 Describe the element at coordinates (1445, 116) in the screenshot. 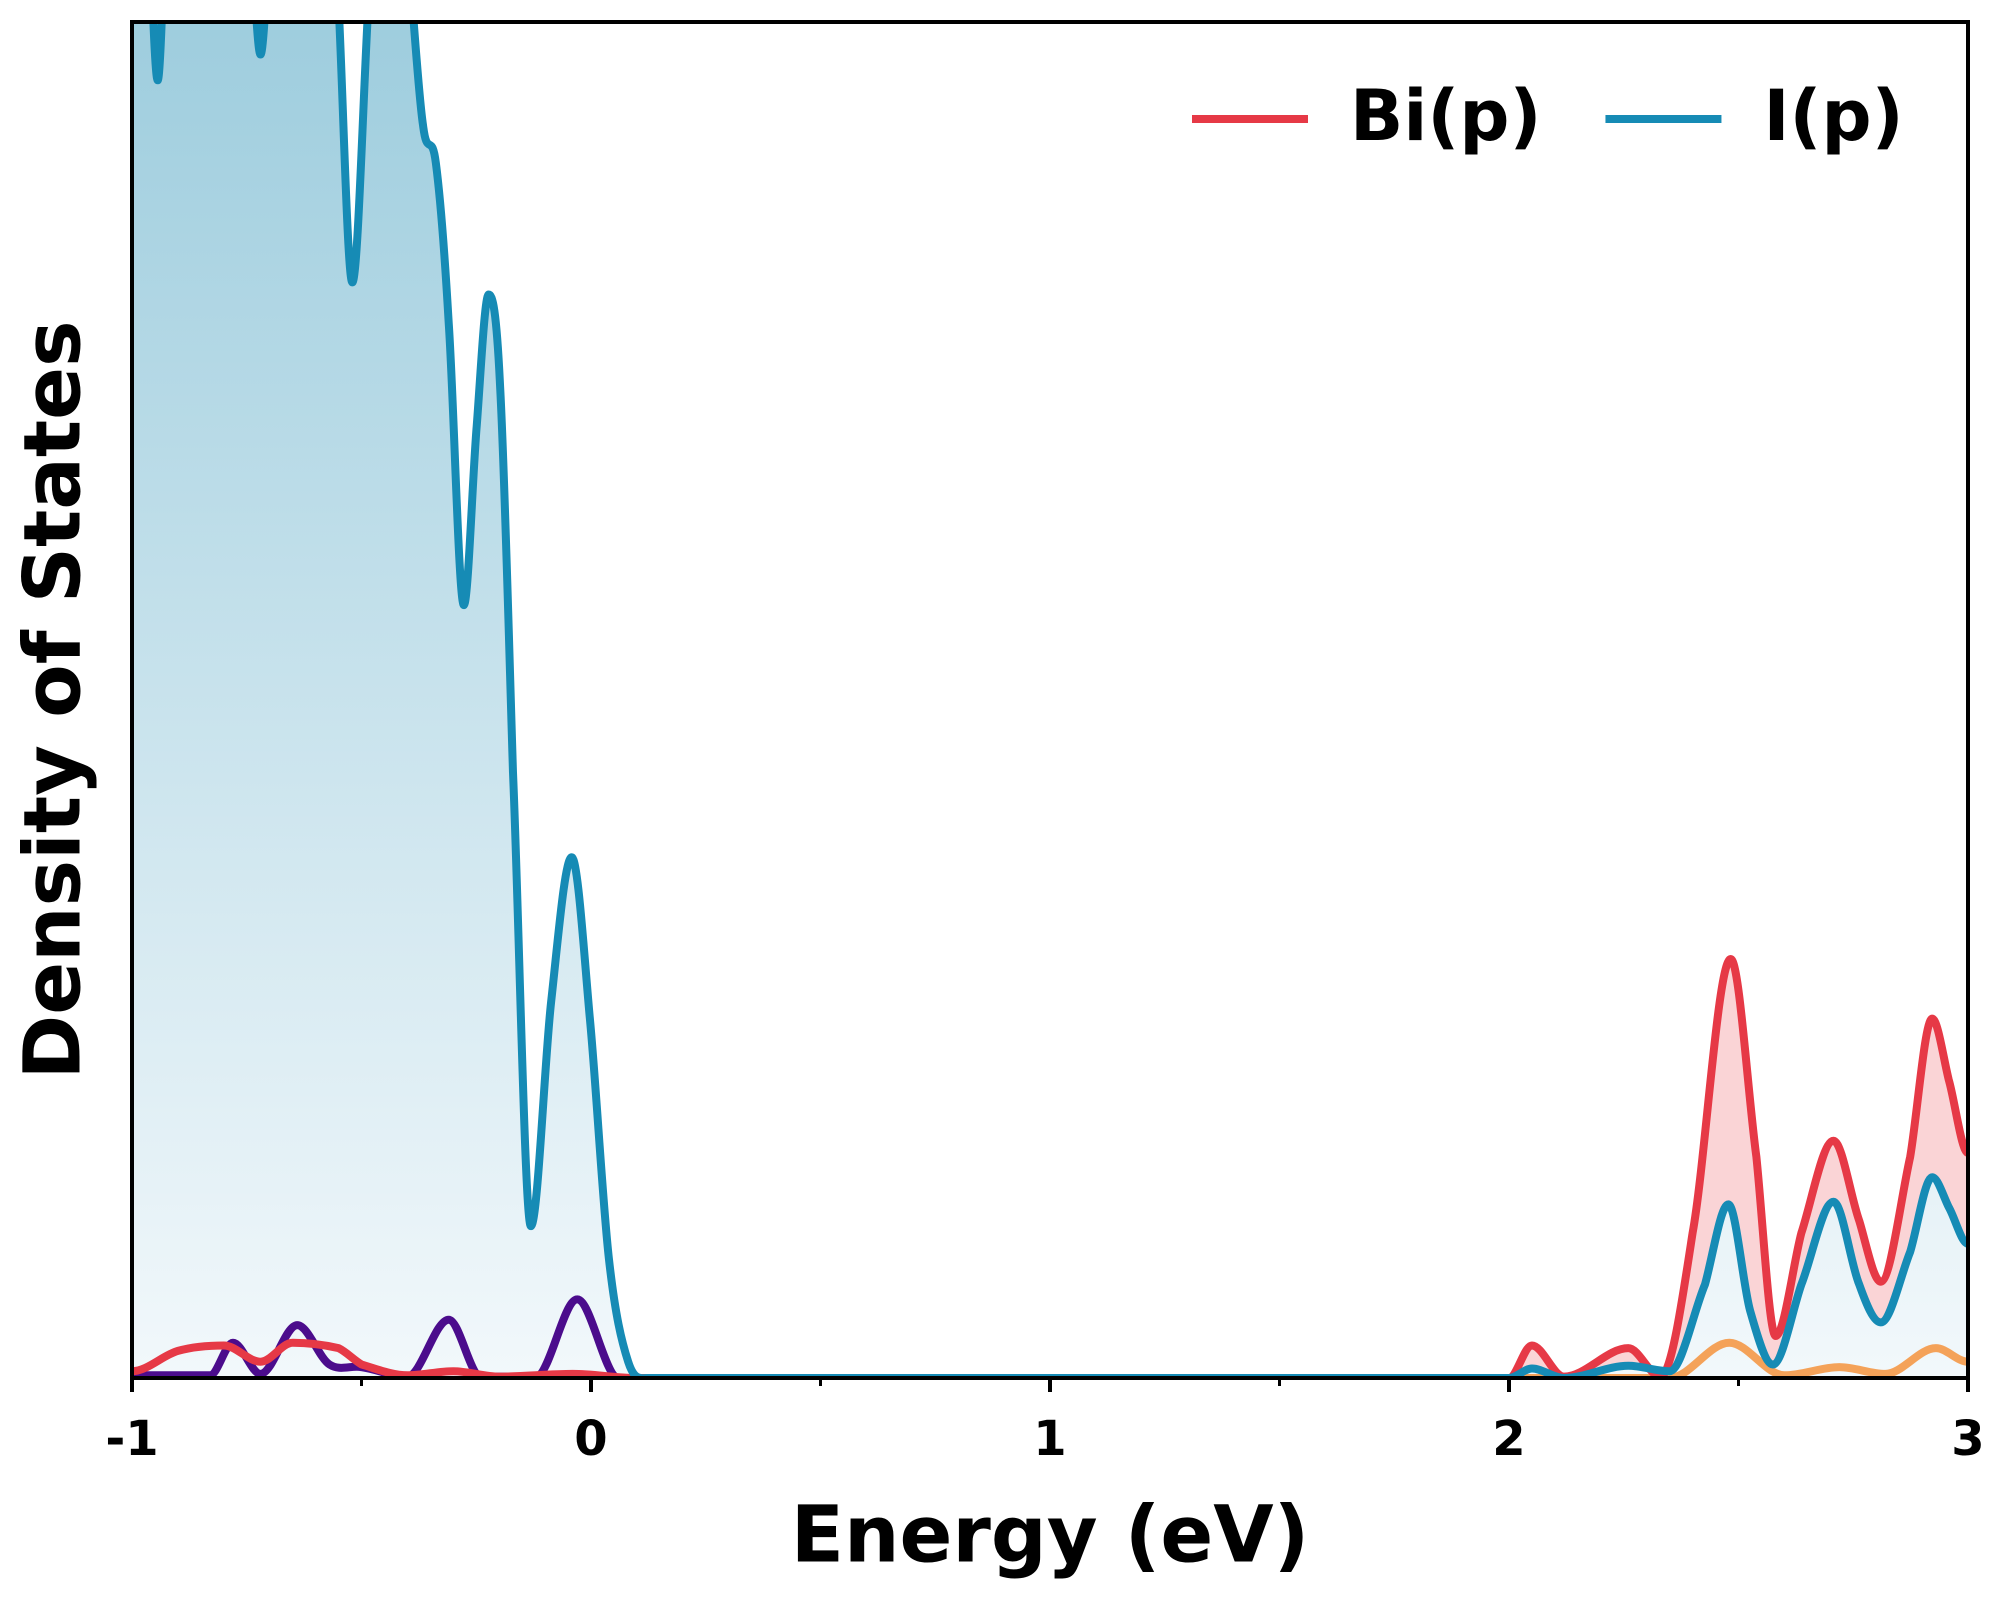

I see `legend-label: Bi(p)` at that location.